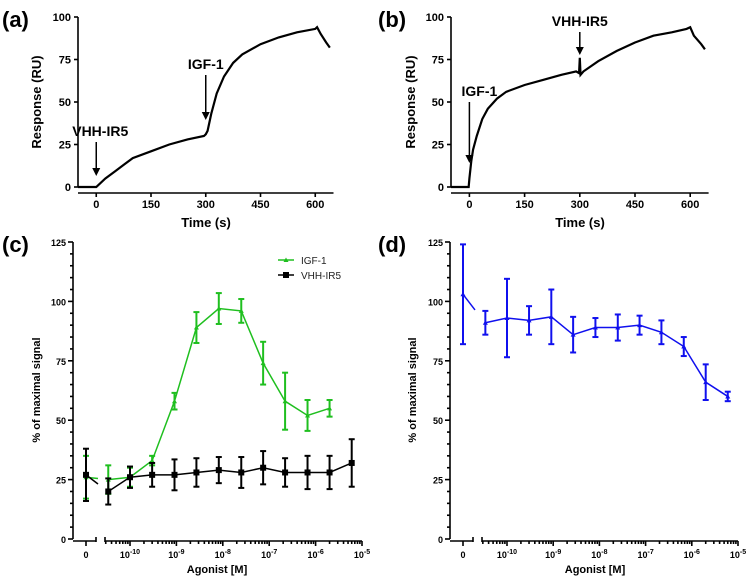 The image size is (749, 578). I want to click on y-tick-label-c: 125, so click(58, 243).